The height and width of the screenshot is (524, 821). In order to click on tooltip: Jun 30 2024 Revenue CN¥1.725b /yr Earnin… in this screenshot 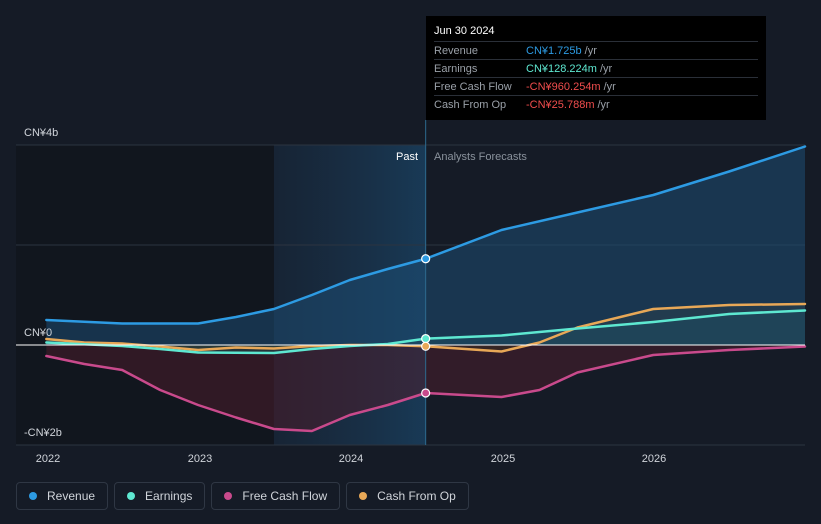, I will do `click(596, 68)`.